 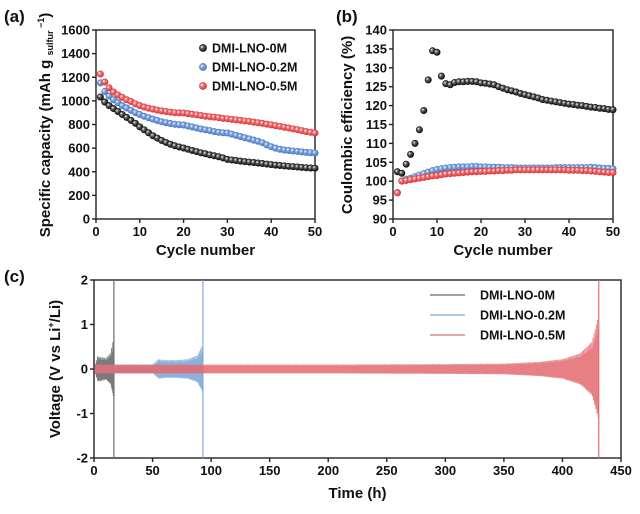 What do you see at coordinates (376, 162) in the screenshot?
I see `y-tick-label: 105` at bounding box center [376, 162].